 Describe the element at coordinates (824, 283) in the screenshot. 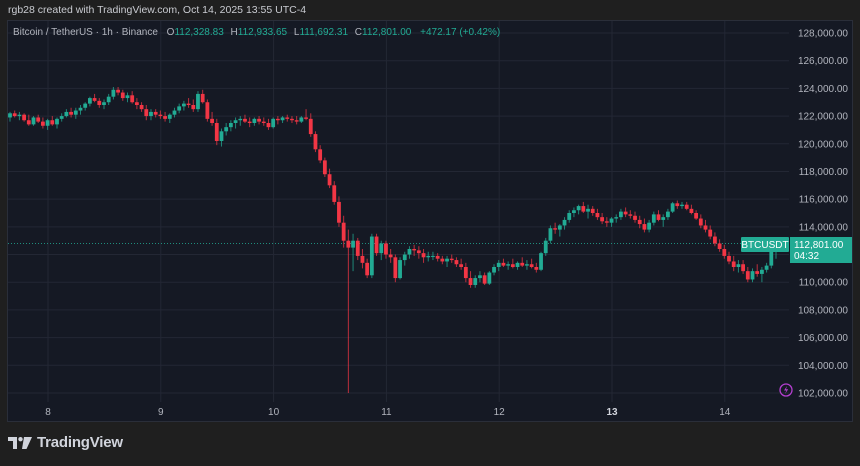

I see `price-tick-label: 110,000.00` at that location.